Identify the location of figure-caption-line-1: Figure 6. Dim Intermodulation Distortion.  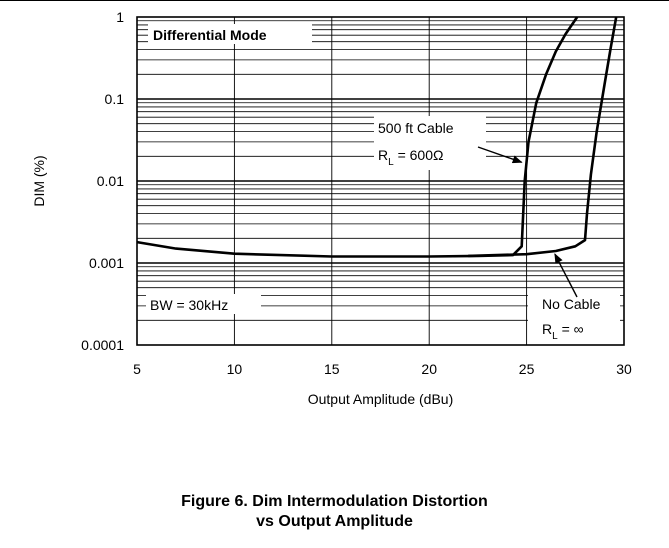
(334, 501).